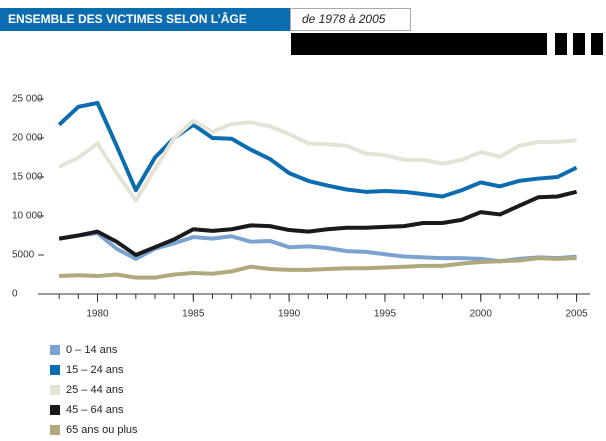 This screenshot has height=441, width=606. Describe the element at coordinates (385, 314) in the screenshot. I see `x-tick-label: 1995` at that location.